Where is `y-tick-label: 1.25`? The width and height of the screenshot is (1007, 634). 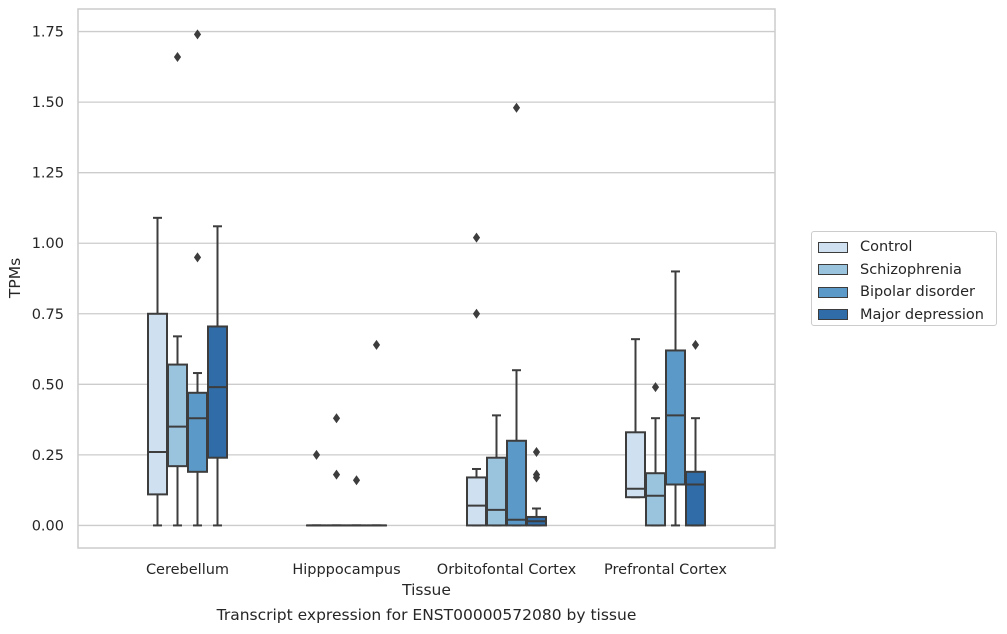
y-tick-label: 1.25 is located at coordinates (48, 174).